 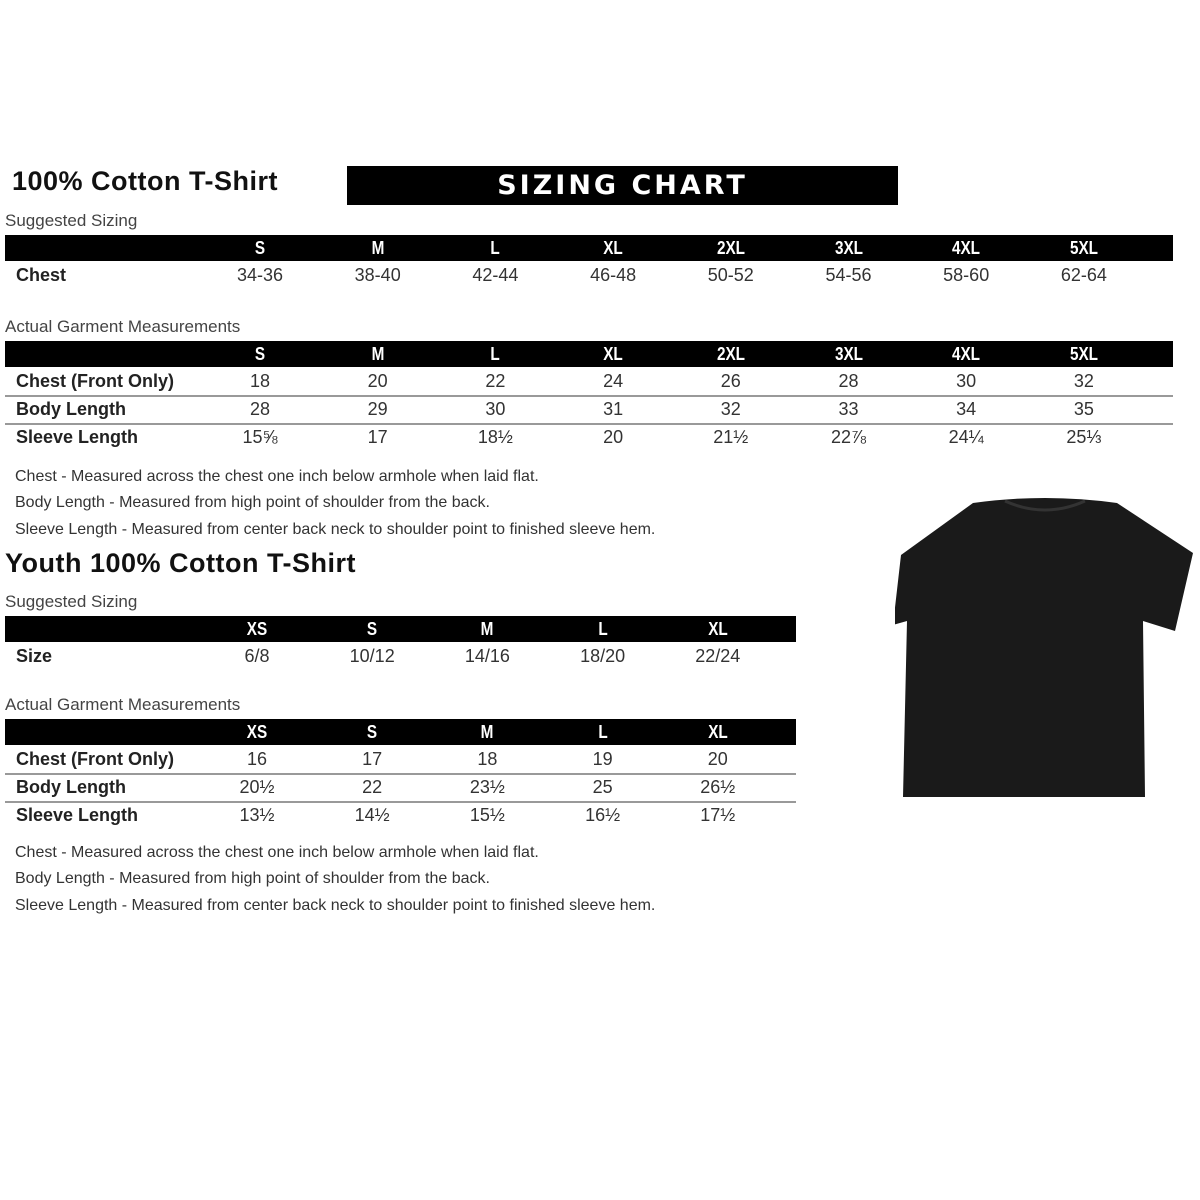 I want to click on cell-value: 25, so click(x=602, y=787).